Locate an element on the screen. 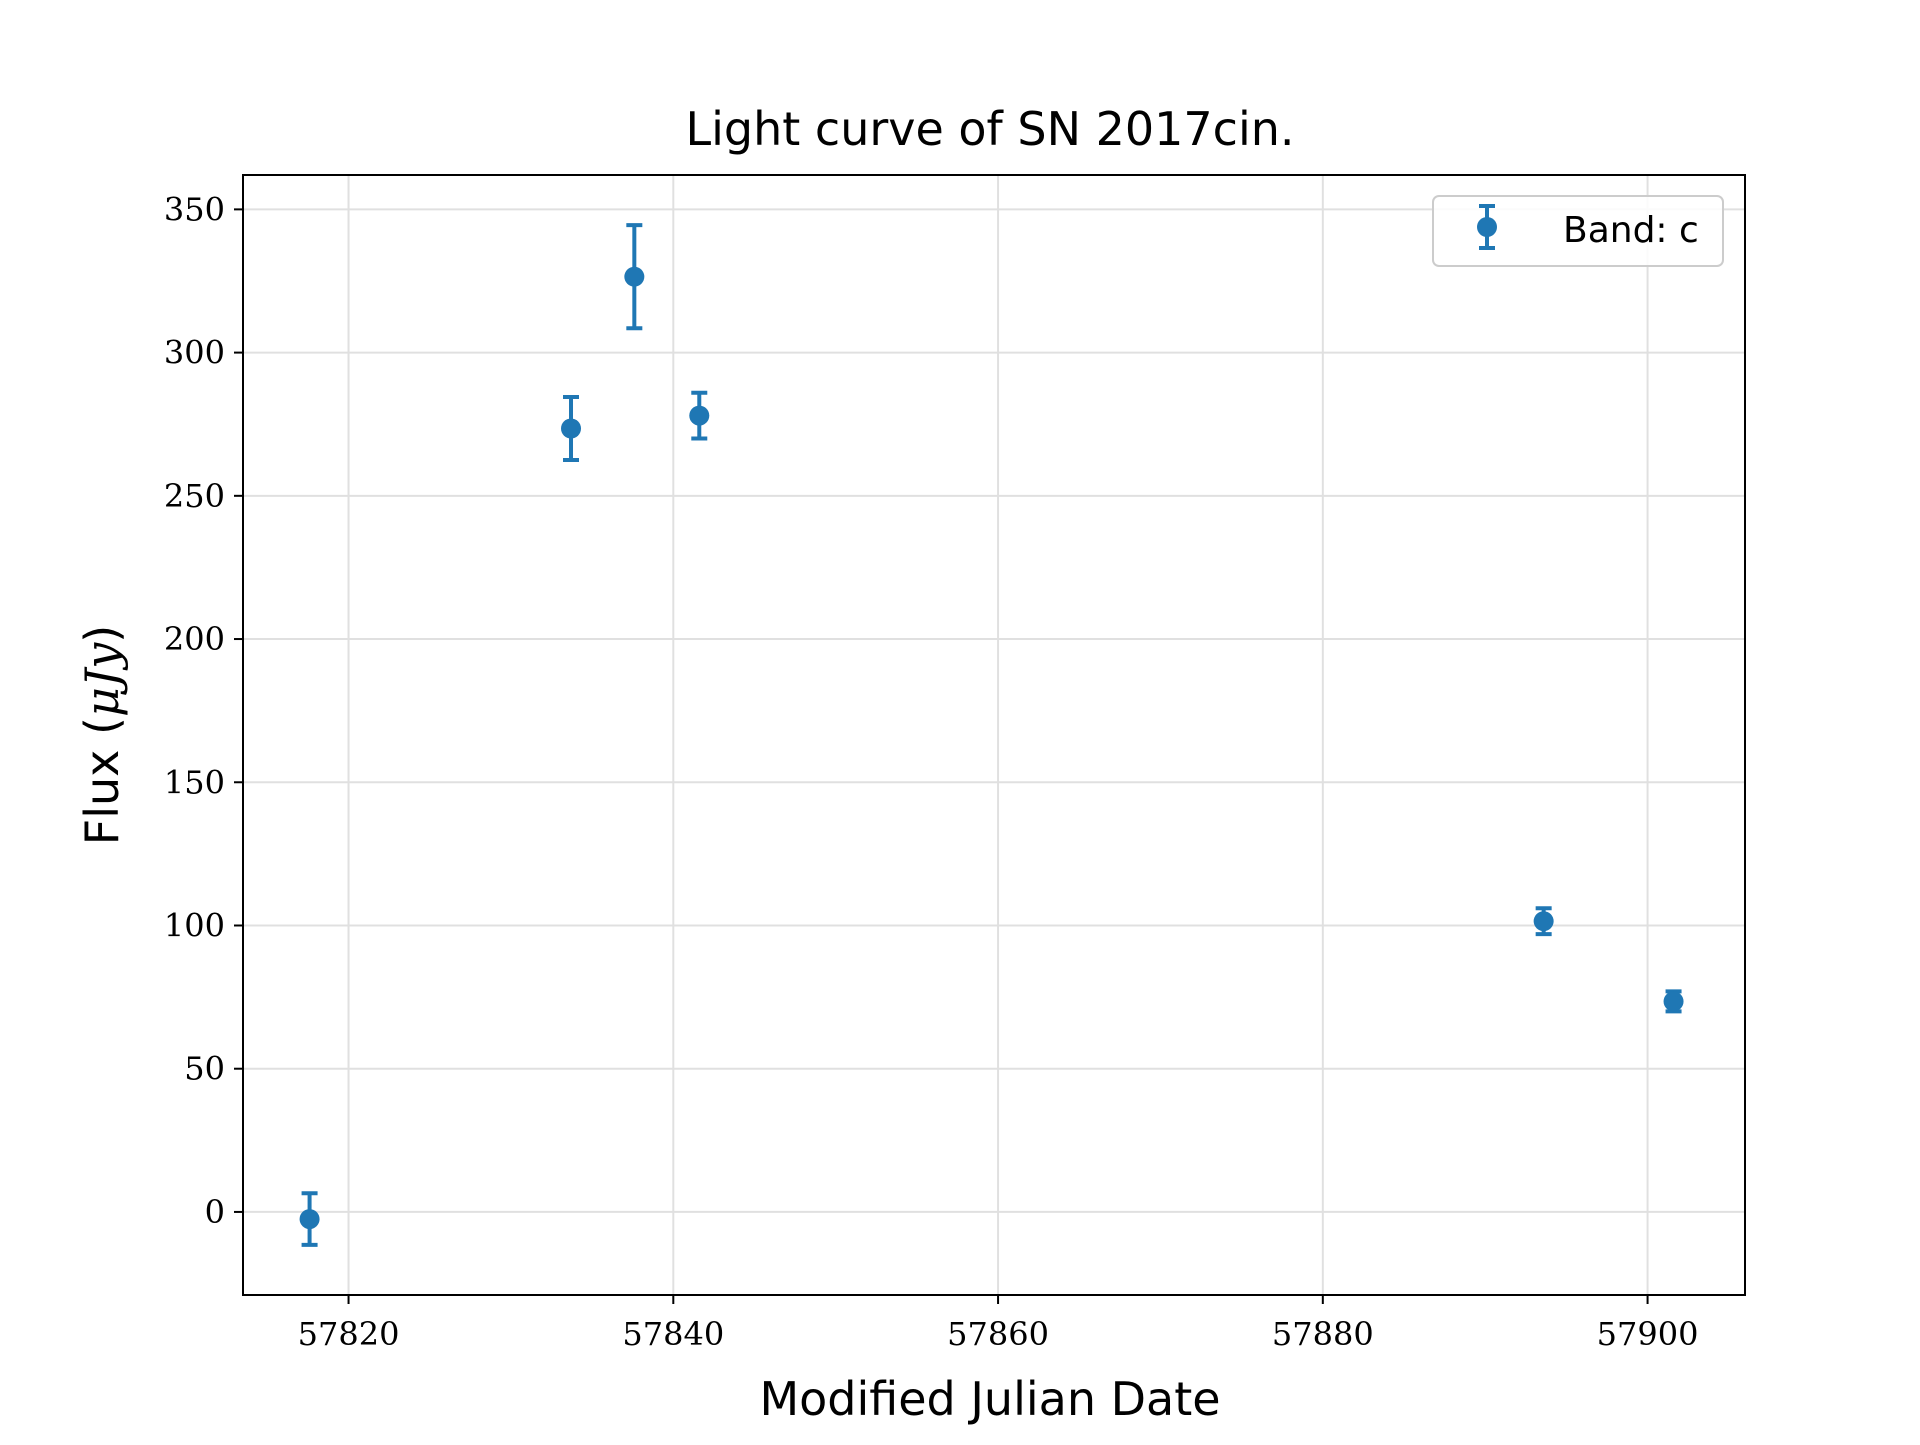 Image resolution: width=1920 pixels, height=1445 pixels. y-axis-label-unit: μJy is located at coordinates (102, 679).